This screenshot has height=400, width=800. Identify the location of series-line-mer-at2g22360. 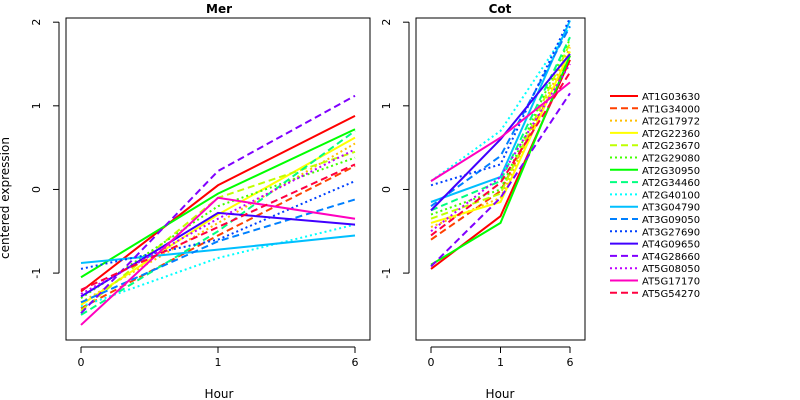
(218, 221).